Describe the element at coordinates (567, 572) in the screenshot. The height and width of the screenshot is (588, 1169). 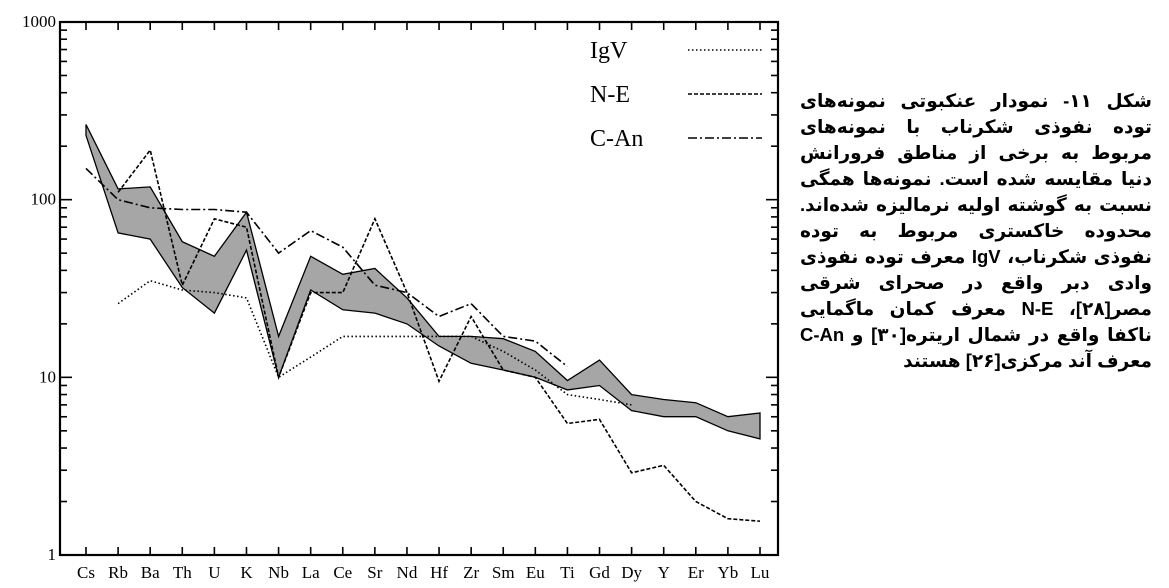
I see `x-tick-label: Ti` at that location.